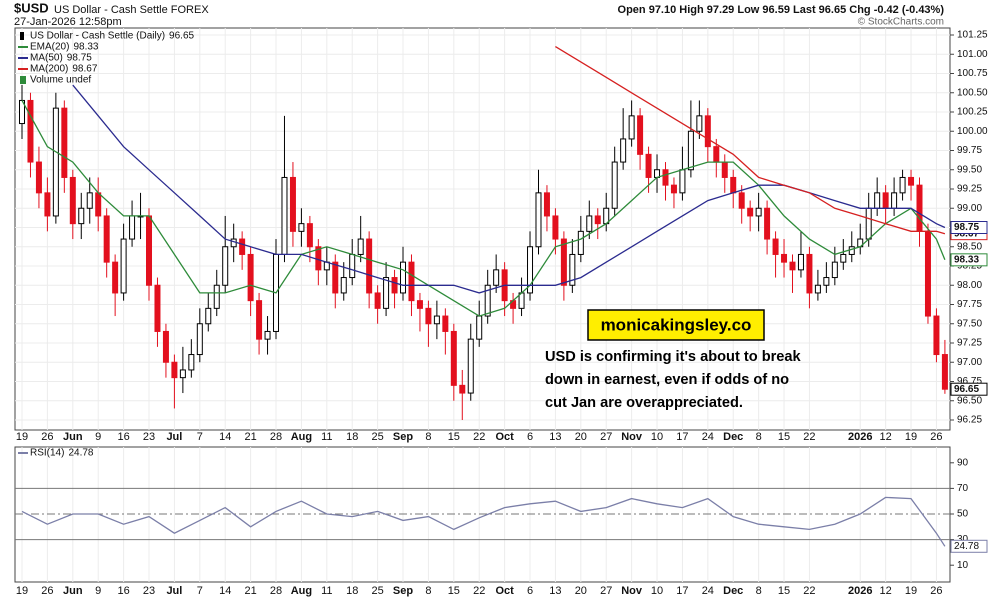 The width and height of the screenshot is (1004, 598). Describe the element at coordinates (84, 69) in the screenshot. I see `legend-value: 98.67` at that location.